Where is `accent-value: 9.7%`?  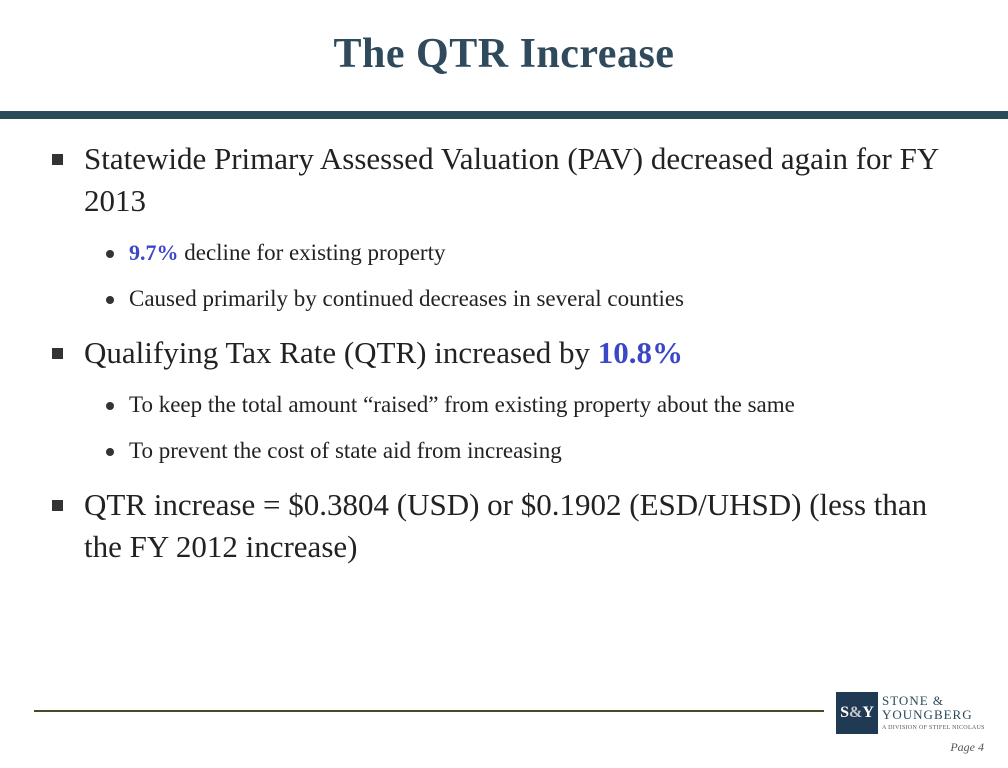 accent-value: 9.7% is located at coordinates (154, 252).